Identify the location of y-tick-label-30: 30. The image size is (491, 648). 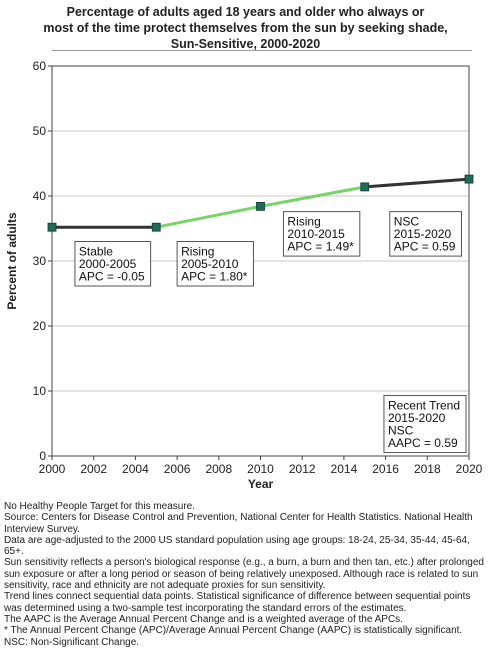
(40, 261).